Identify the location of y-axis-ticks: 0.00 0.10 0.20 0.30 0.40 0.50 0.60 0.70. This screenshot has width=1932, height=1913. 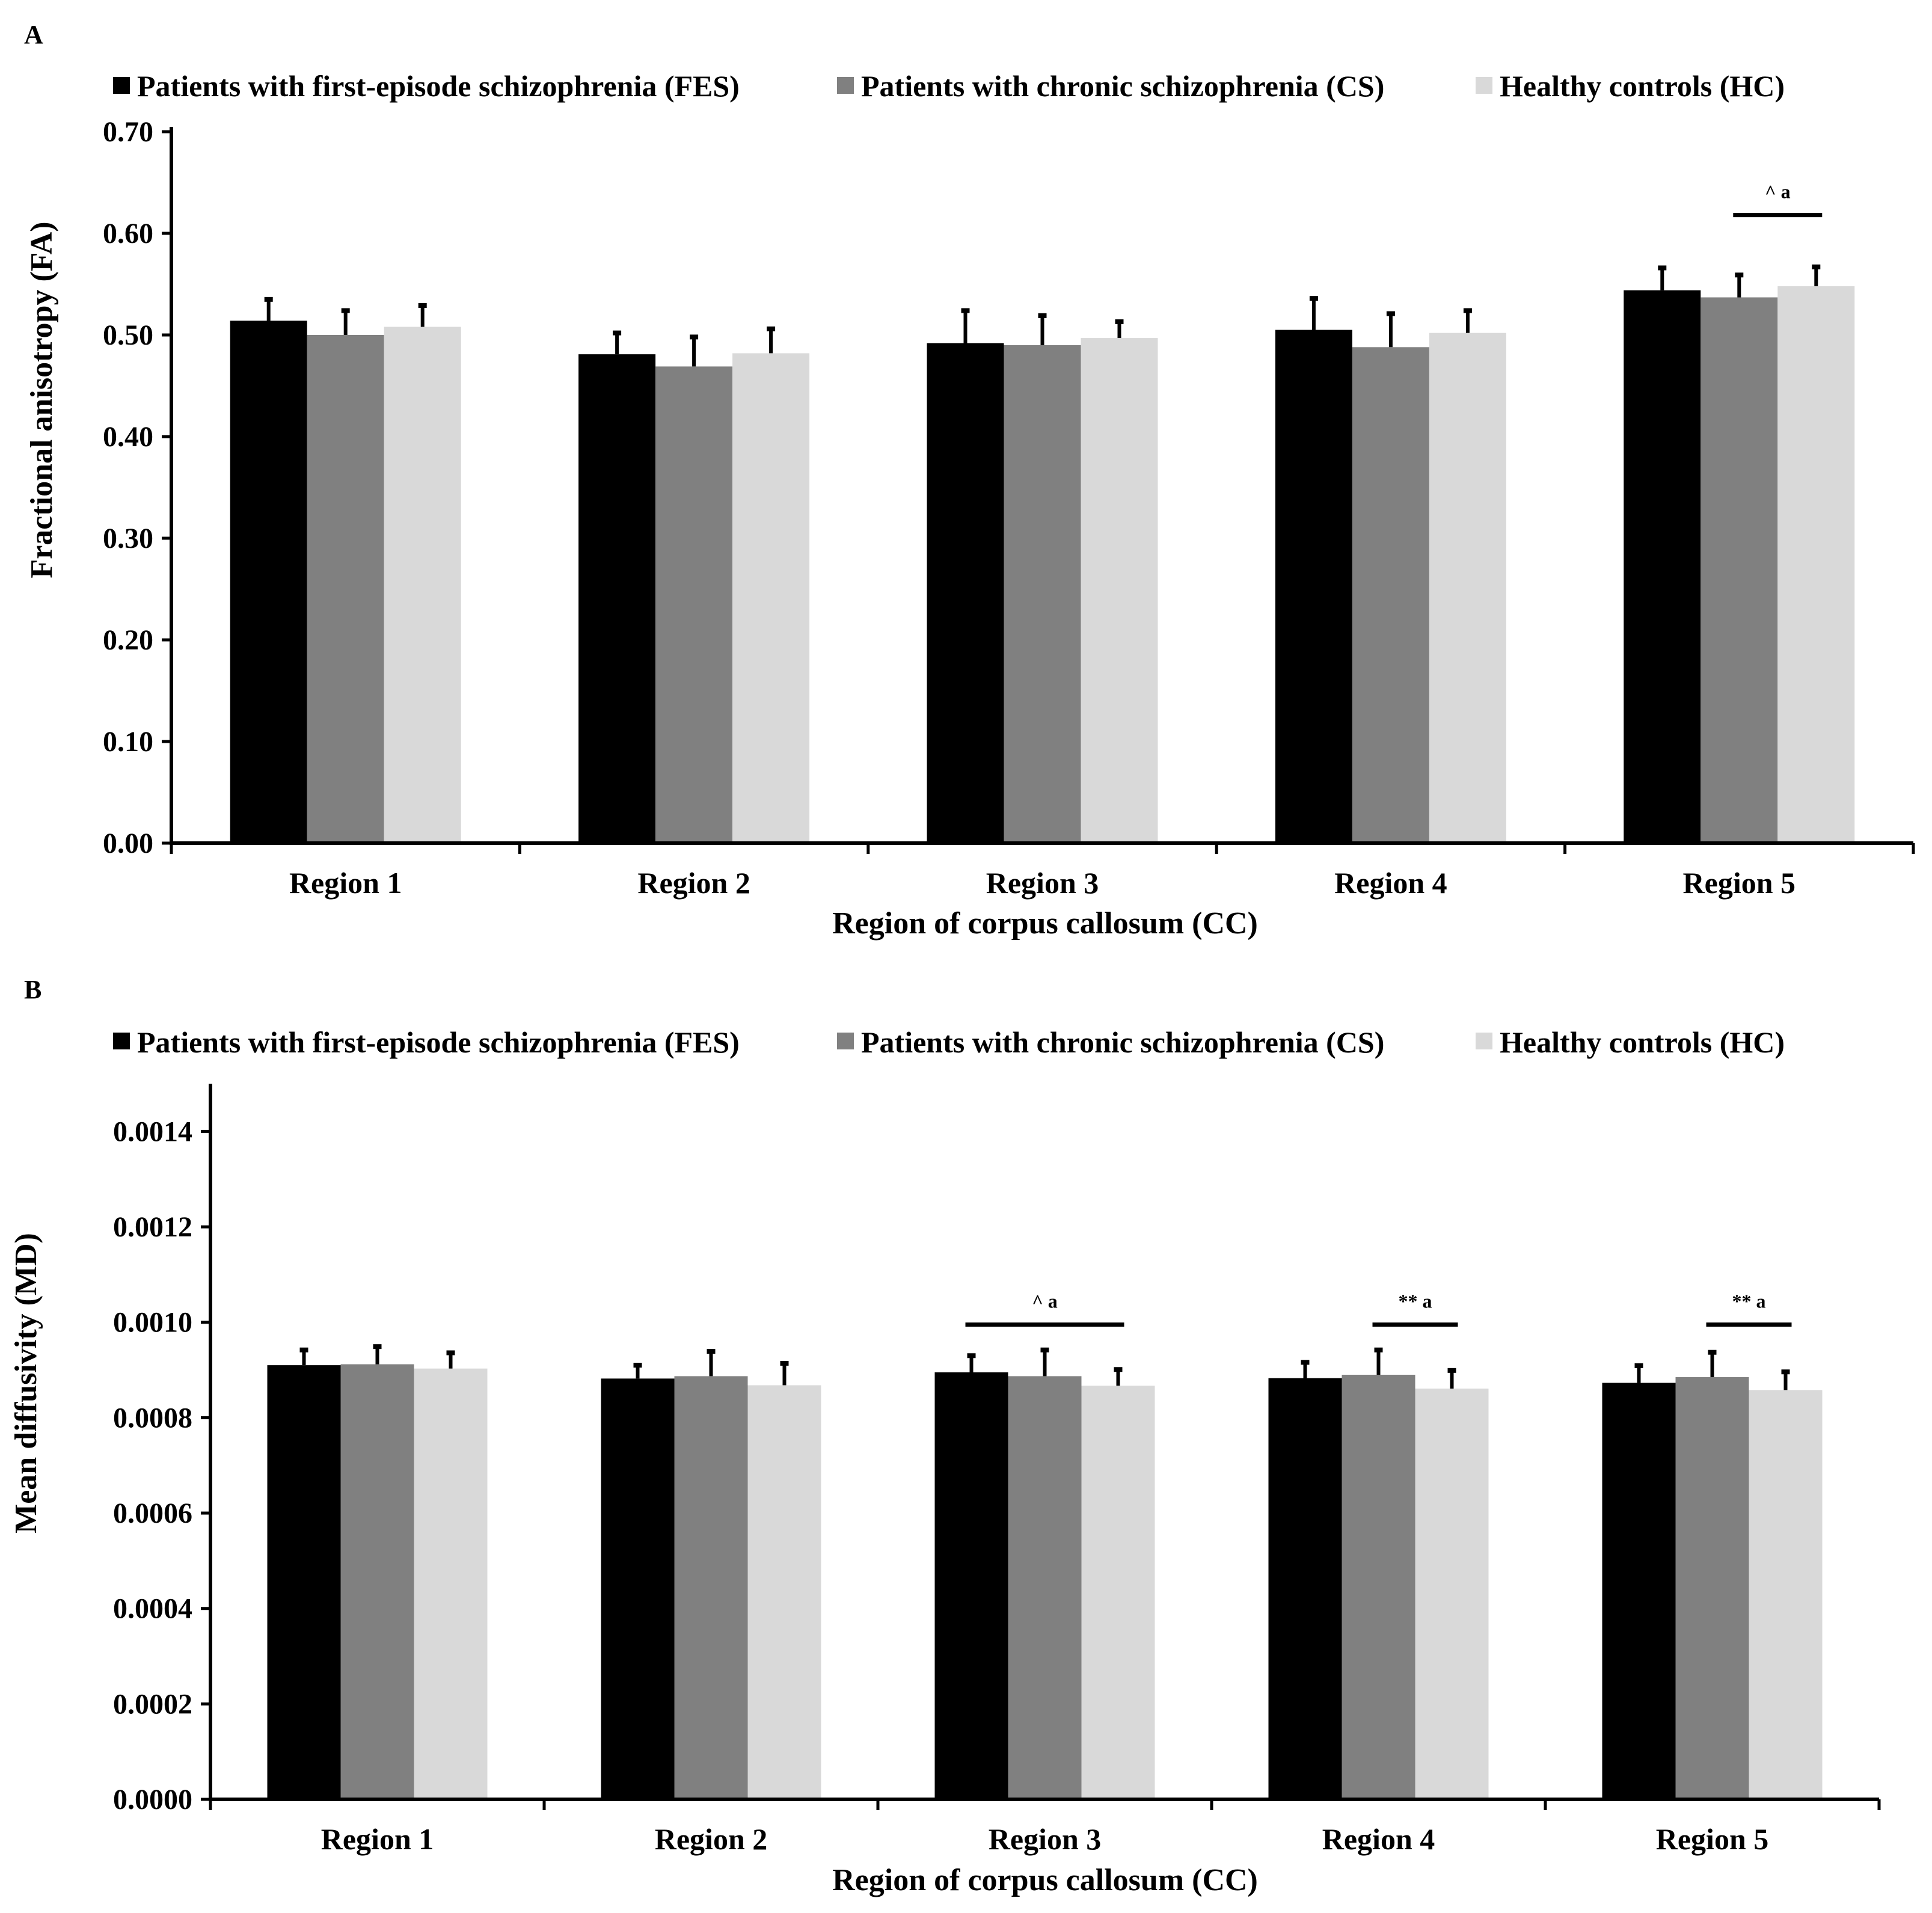
(128, 487).